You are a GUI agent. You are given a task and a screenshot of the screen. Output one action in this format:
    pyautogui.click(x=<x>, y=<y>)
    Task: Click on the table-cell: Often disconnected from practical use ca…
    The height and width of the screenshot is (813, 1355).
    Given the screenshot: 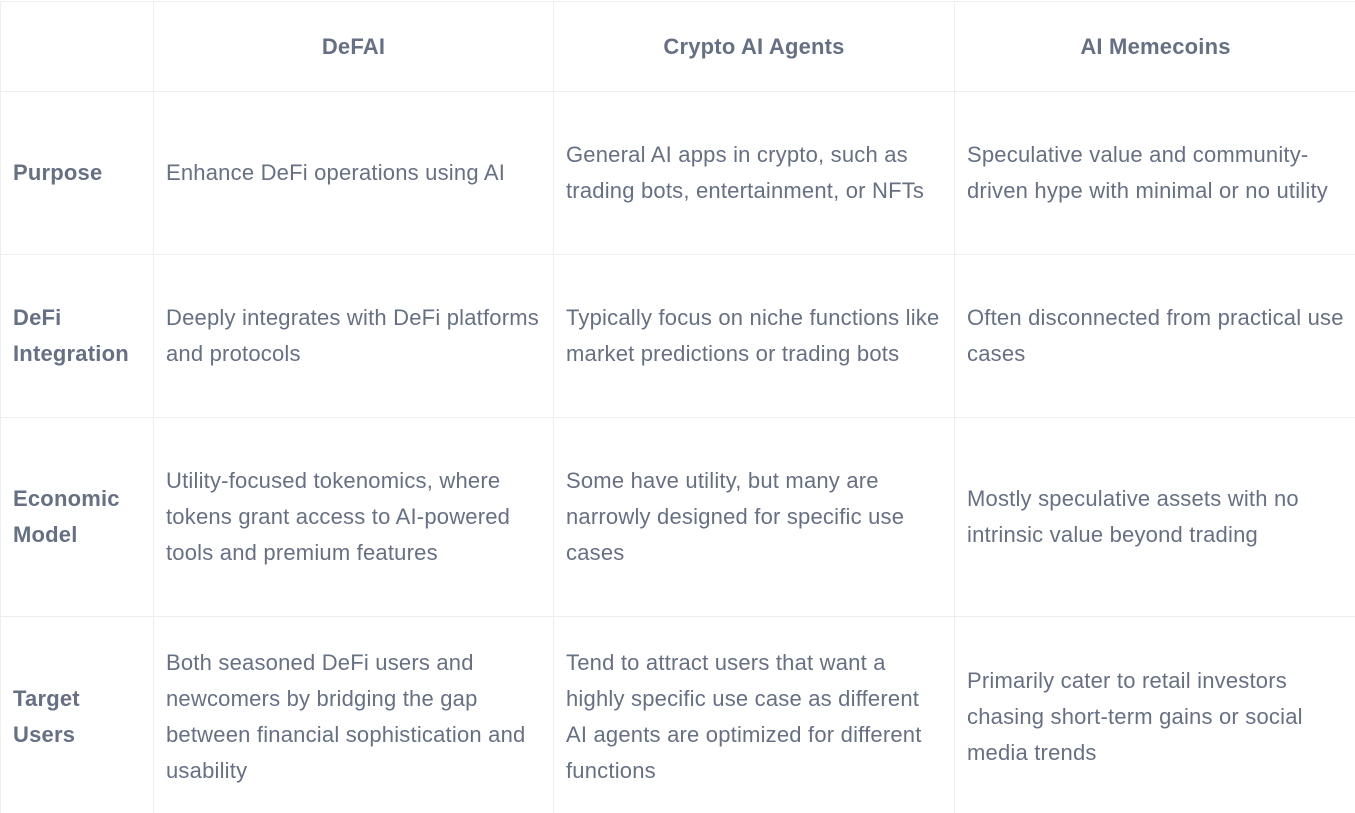 What is the action you would take?
    pyautogui.click(x=1154, y=336)
    